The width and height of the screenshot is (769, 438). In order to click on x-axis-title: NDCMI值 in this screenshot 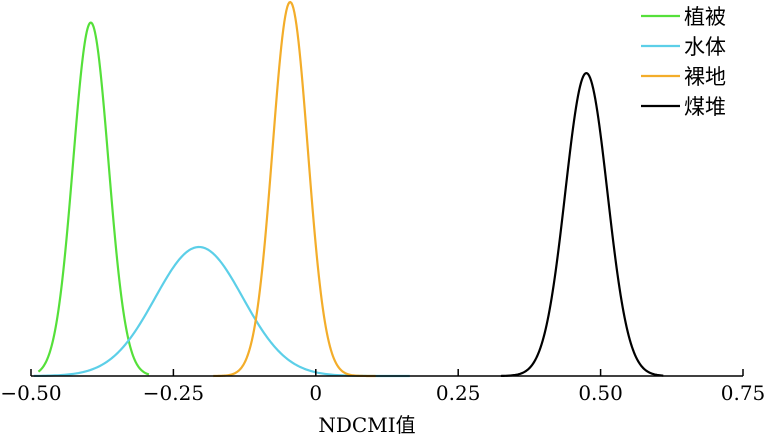, I will do `click(366, 425)`.